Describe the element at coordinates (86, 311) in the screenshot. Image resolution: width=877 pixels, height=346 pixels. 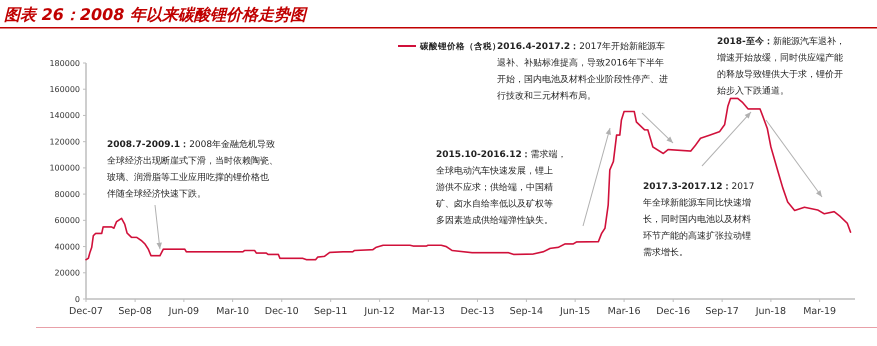
I see `x-tick-label: Dec-07` at that location.